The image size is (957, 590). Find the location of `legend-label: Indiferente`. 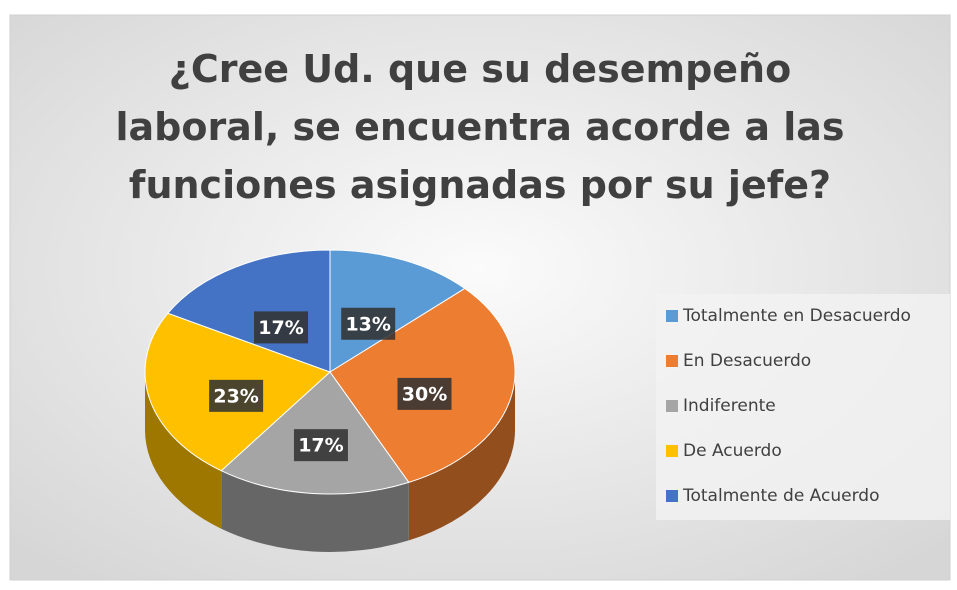

legend-label: Indiferente is located at coordinates (729, 406).